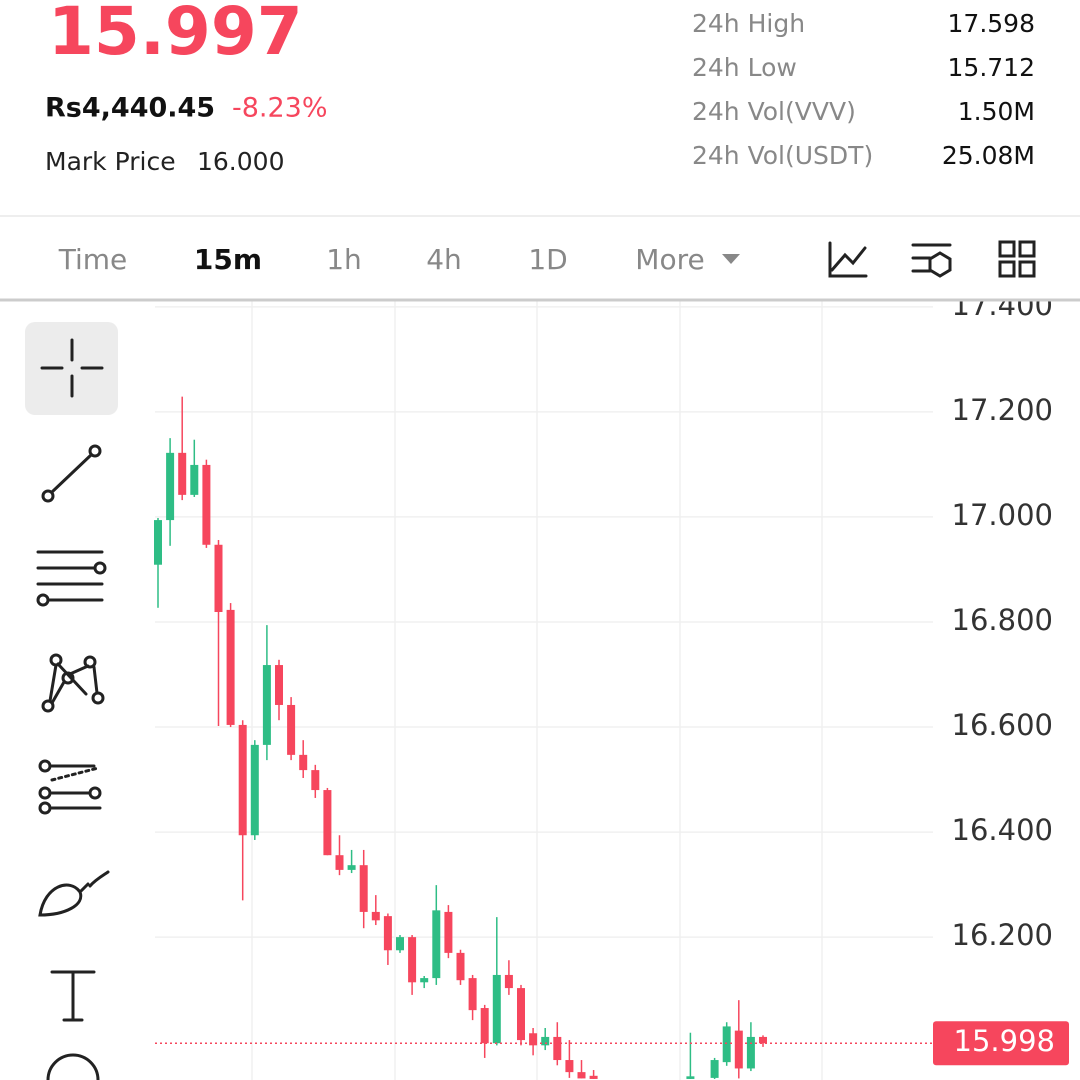 This screenshot has width=1080, height=1080. What do you see at coordinates (74, 893) in the screenshot?
I see `brush-tool` at bounding box center [74, 893].